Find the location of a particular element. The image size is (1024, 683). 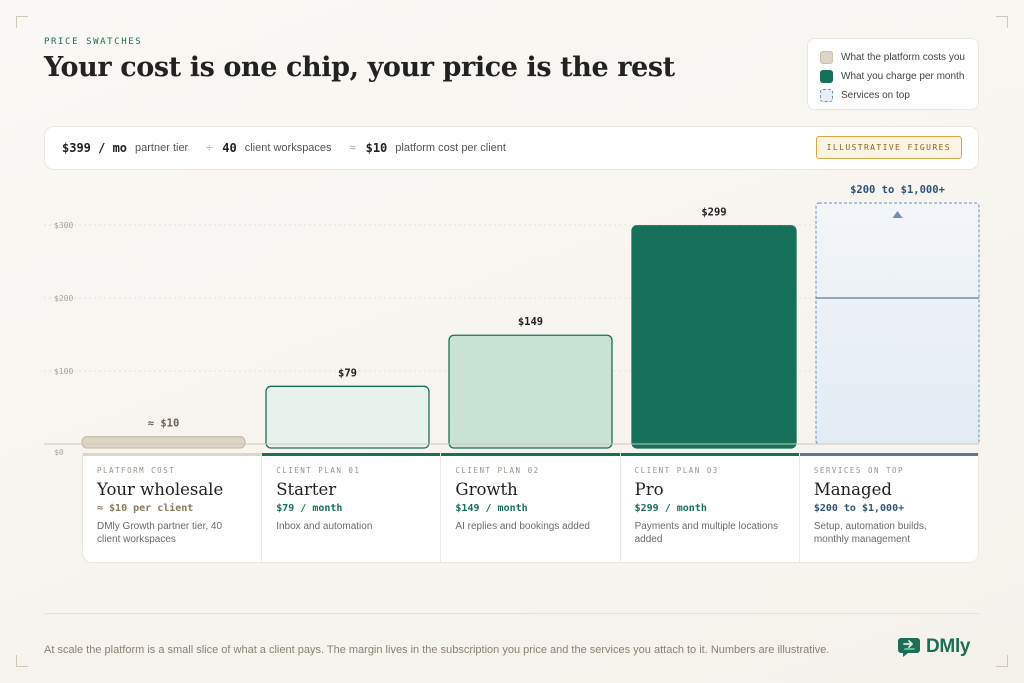

legend-swatch-services is located at coordinates (826, 95).